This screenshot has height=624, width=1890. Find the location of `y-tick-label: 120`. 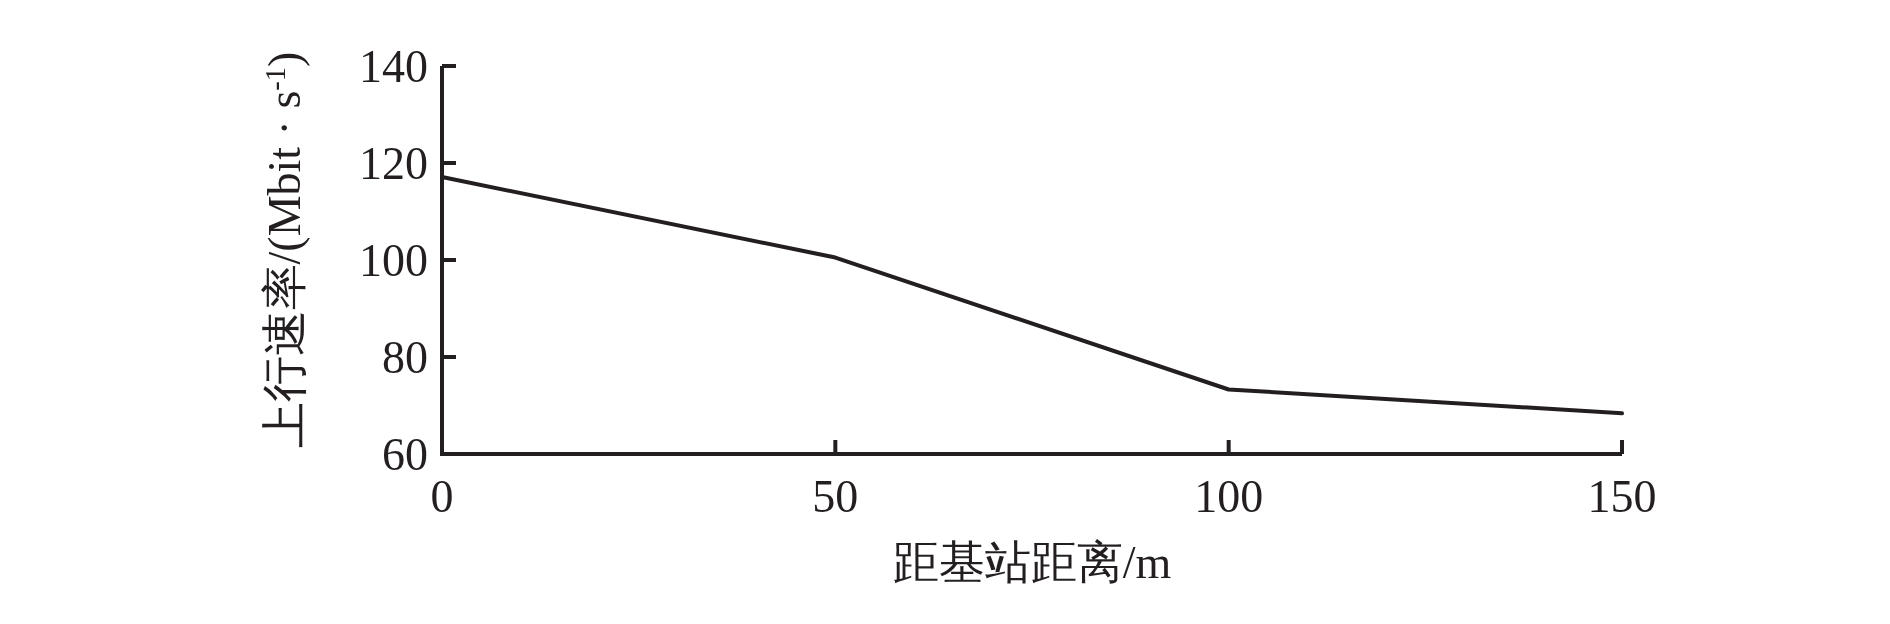

y-tick-label: 120 is located at coordinates (393, 164).